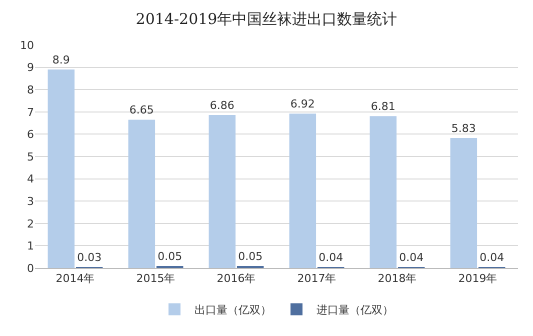 This screenshot has height=336, width=533. I want to click on data-label: 6.81, so click(383, 107).